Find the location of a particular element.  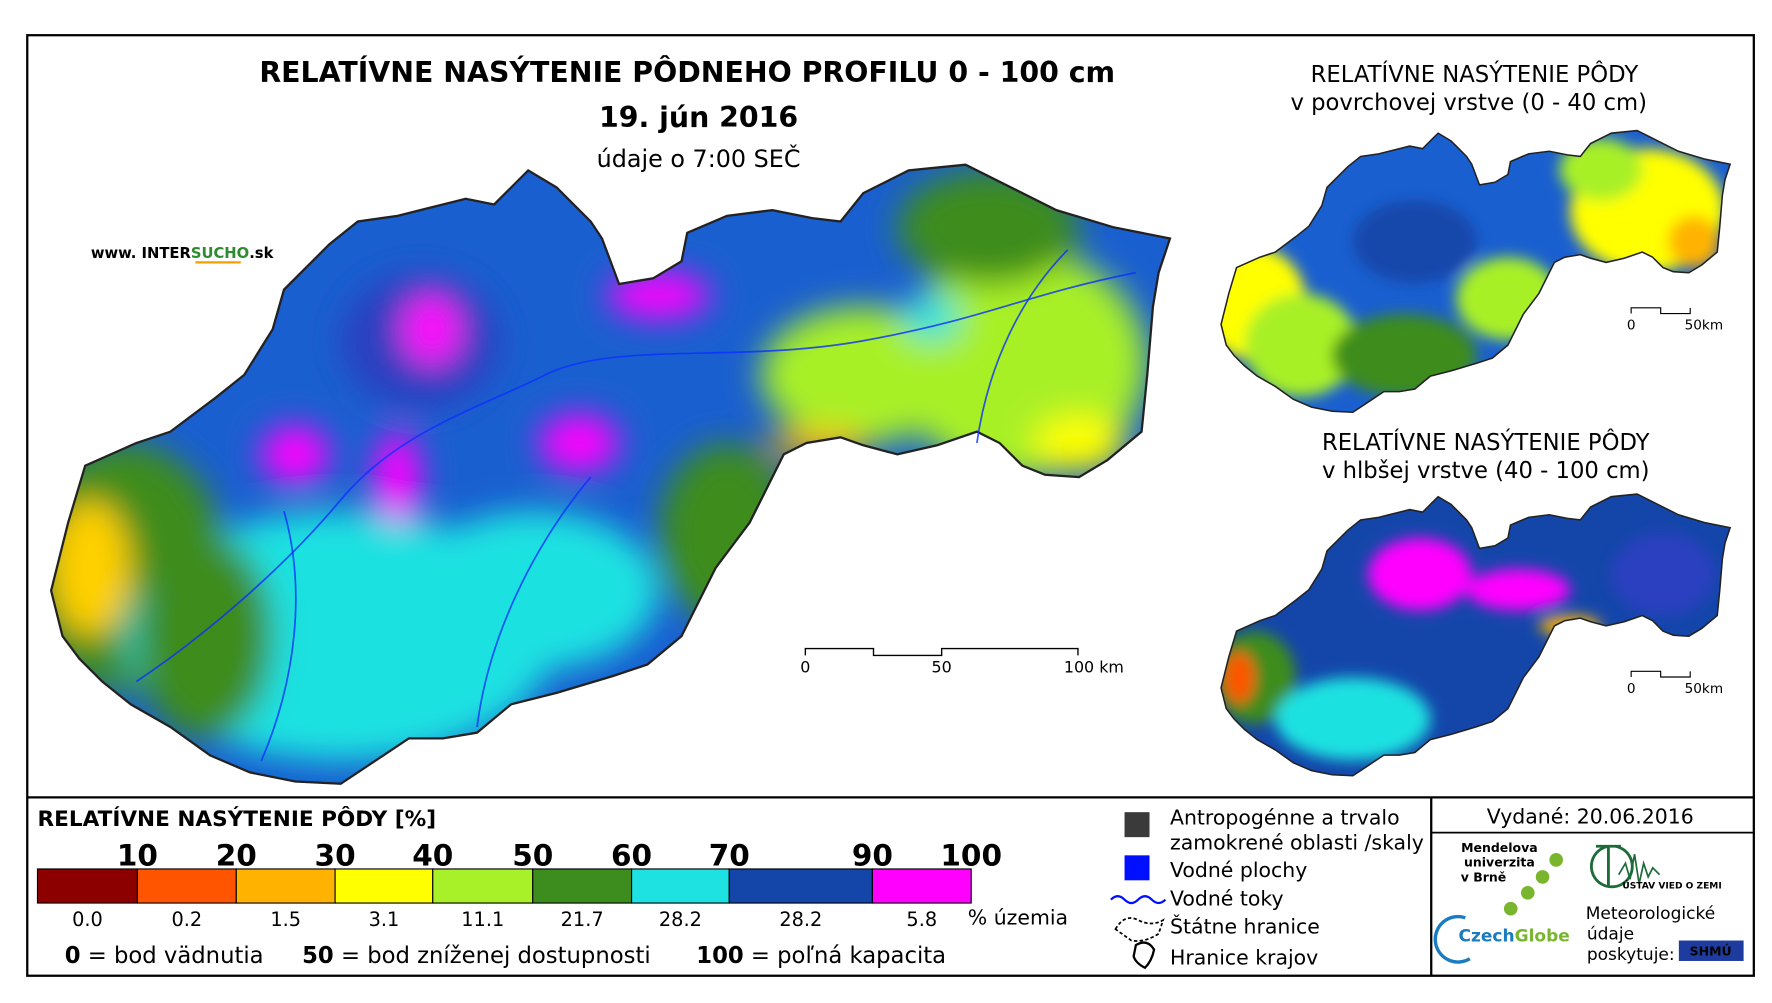

legend-share: 5.8 is located at coordinates (921, 919).